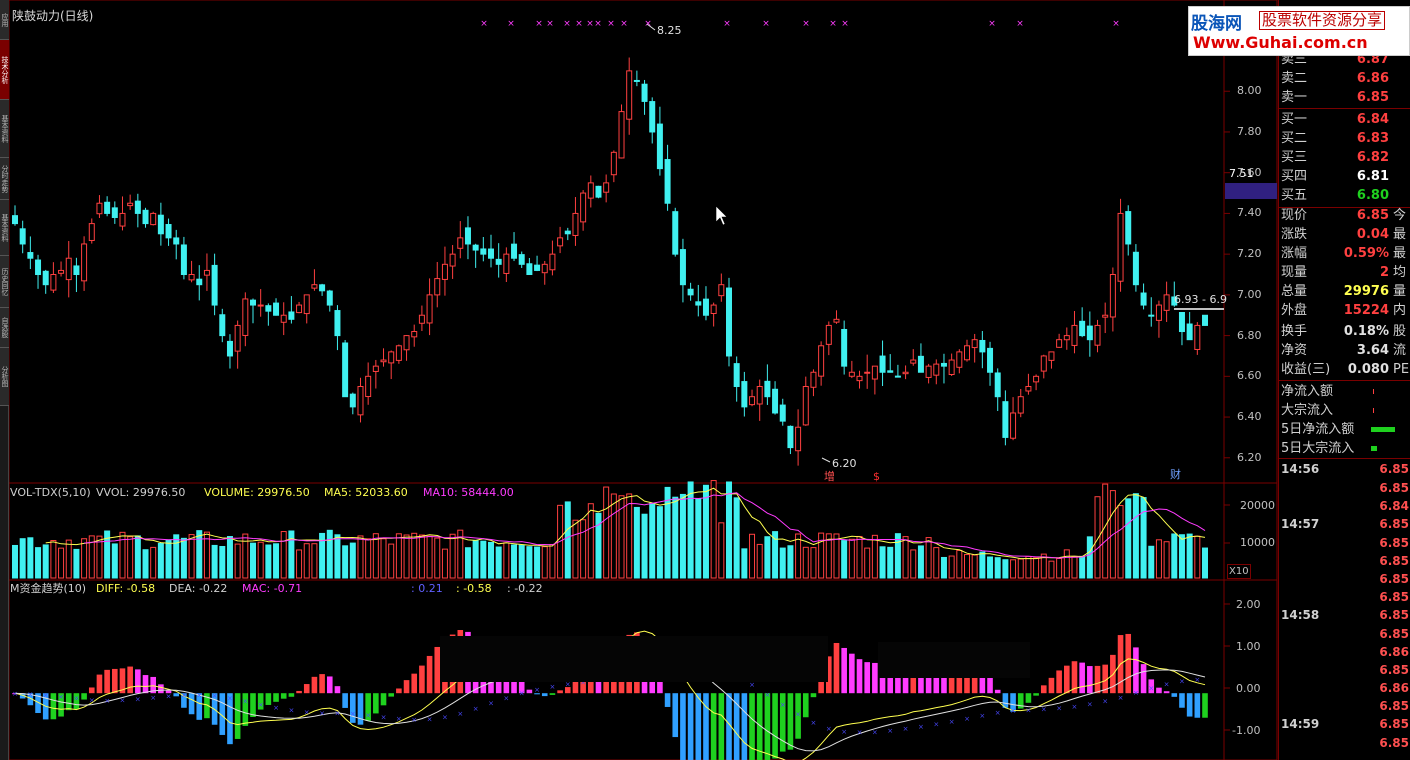 Image resolution: width=1410 pixels, height=760 pixels. Describe the element at coordinates (876, 476) in the screenshot. I see `event-marker-dollar: $` at that location.